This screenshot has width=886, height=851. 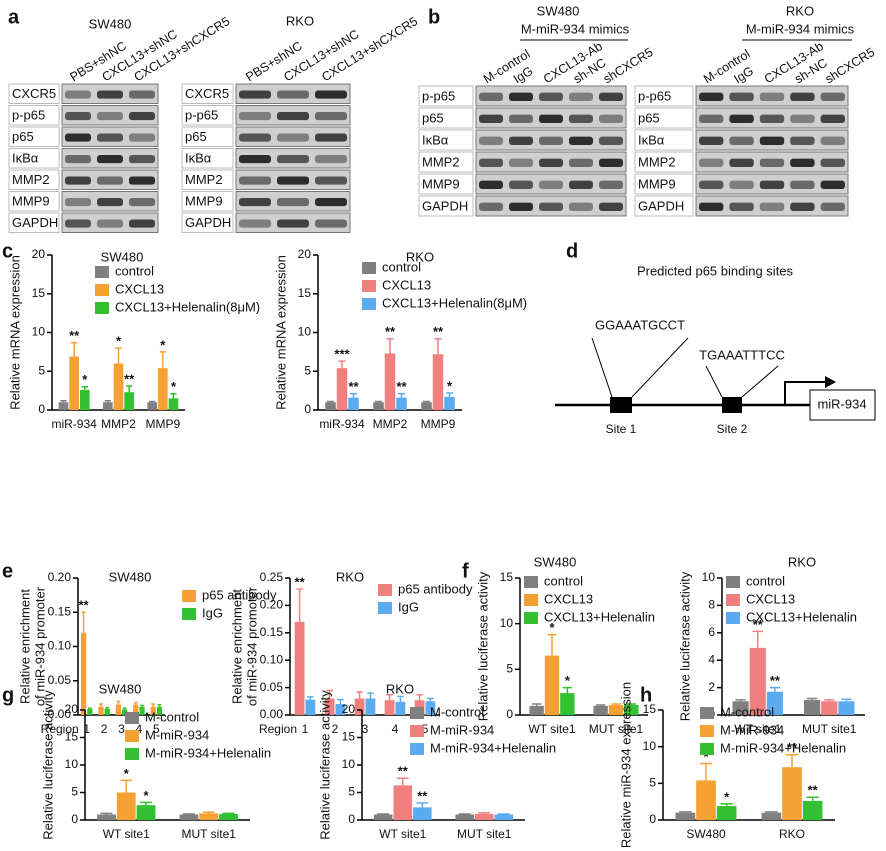 I want to click on row-label: IκBα, so click(x=435, y=139).